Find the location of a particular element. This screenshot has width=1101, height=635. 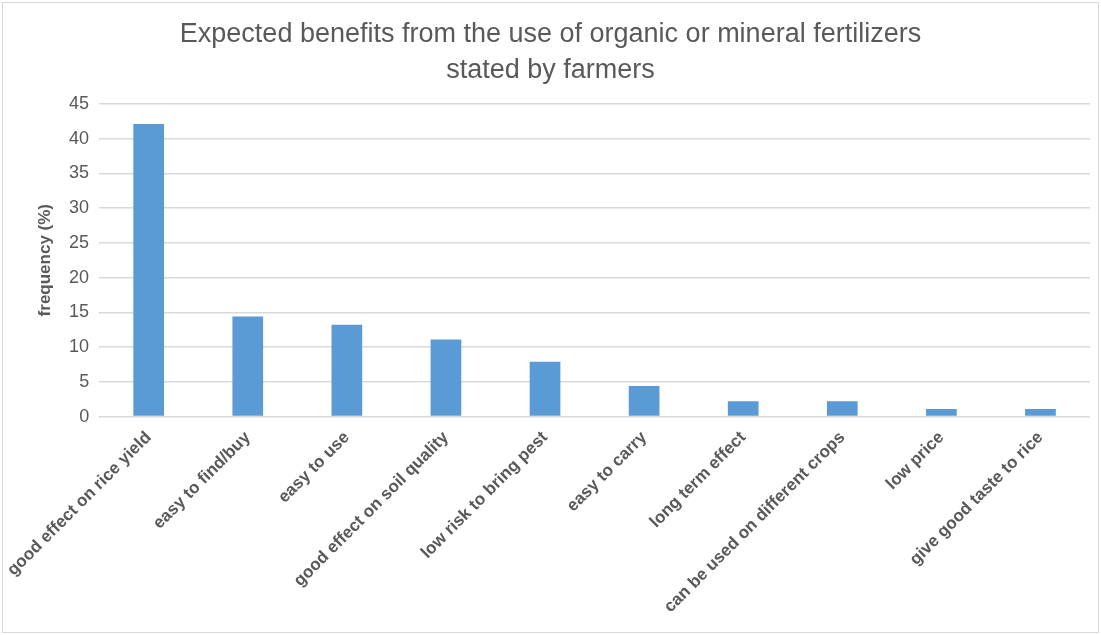

y-tick-label: 45 is located at coordinates (79, 102).